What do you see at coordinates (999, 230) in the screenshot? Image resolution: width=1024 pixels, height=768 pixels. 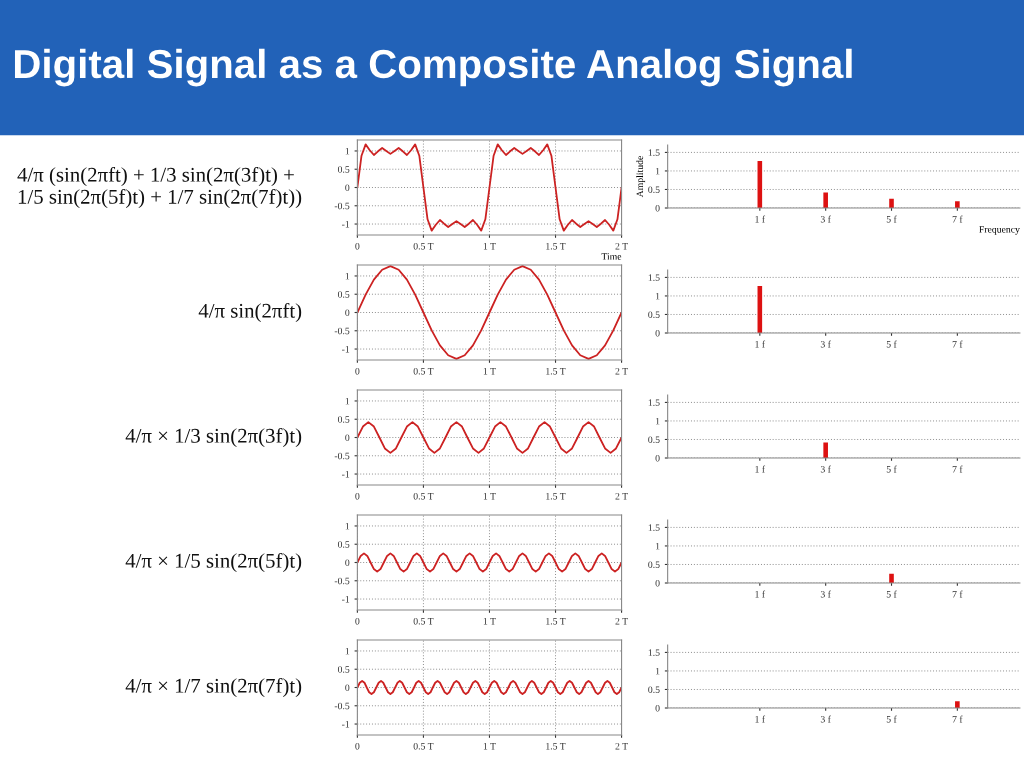 I see `x-axis-title: Frequency` at bounding box center [999, 230].